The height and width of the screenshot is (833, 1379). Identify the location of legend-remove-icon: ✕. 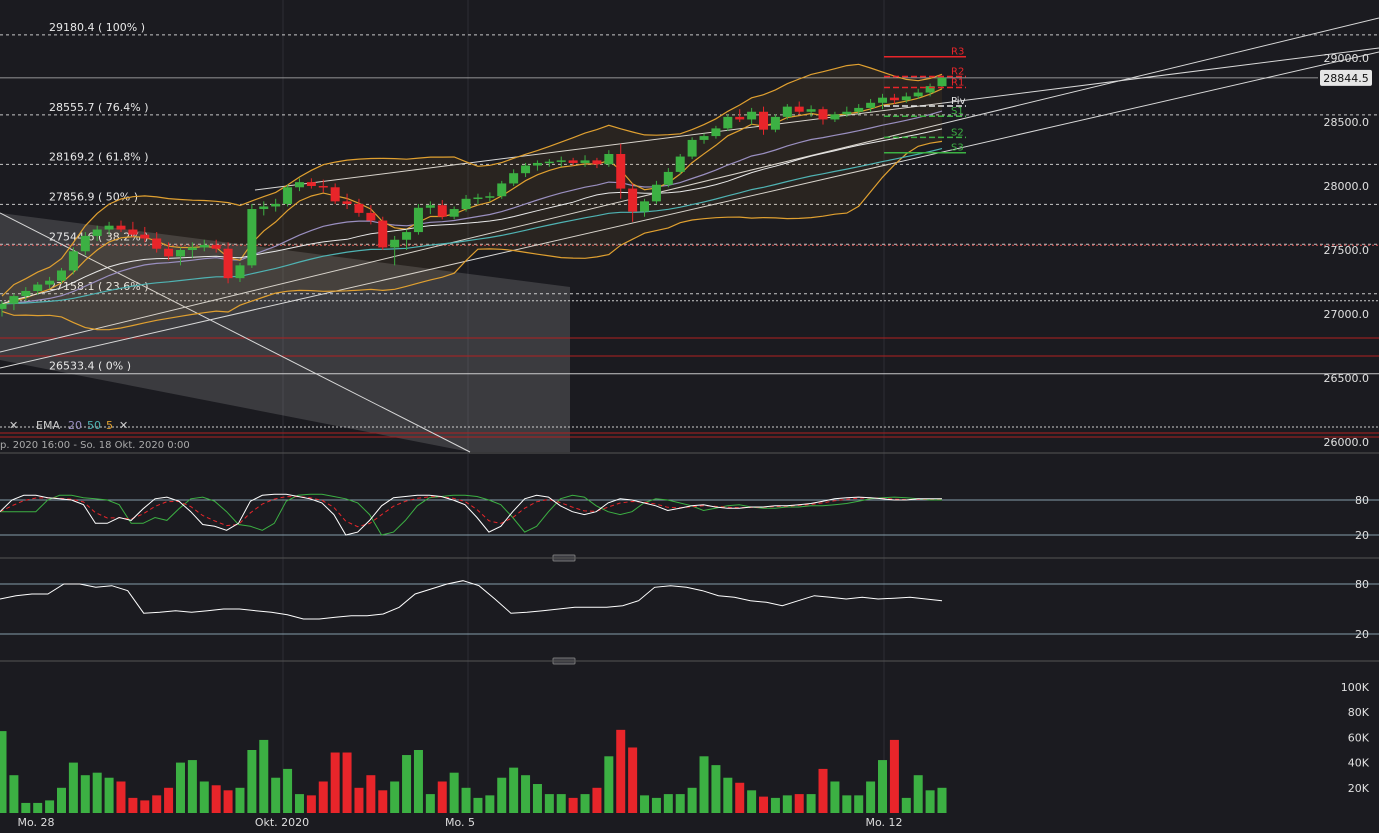
(123, 425).